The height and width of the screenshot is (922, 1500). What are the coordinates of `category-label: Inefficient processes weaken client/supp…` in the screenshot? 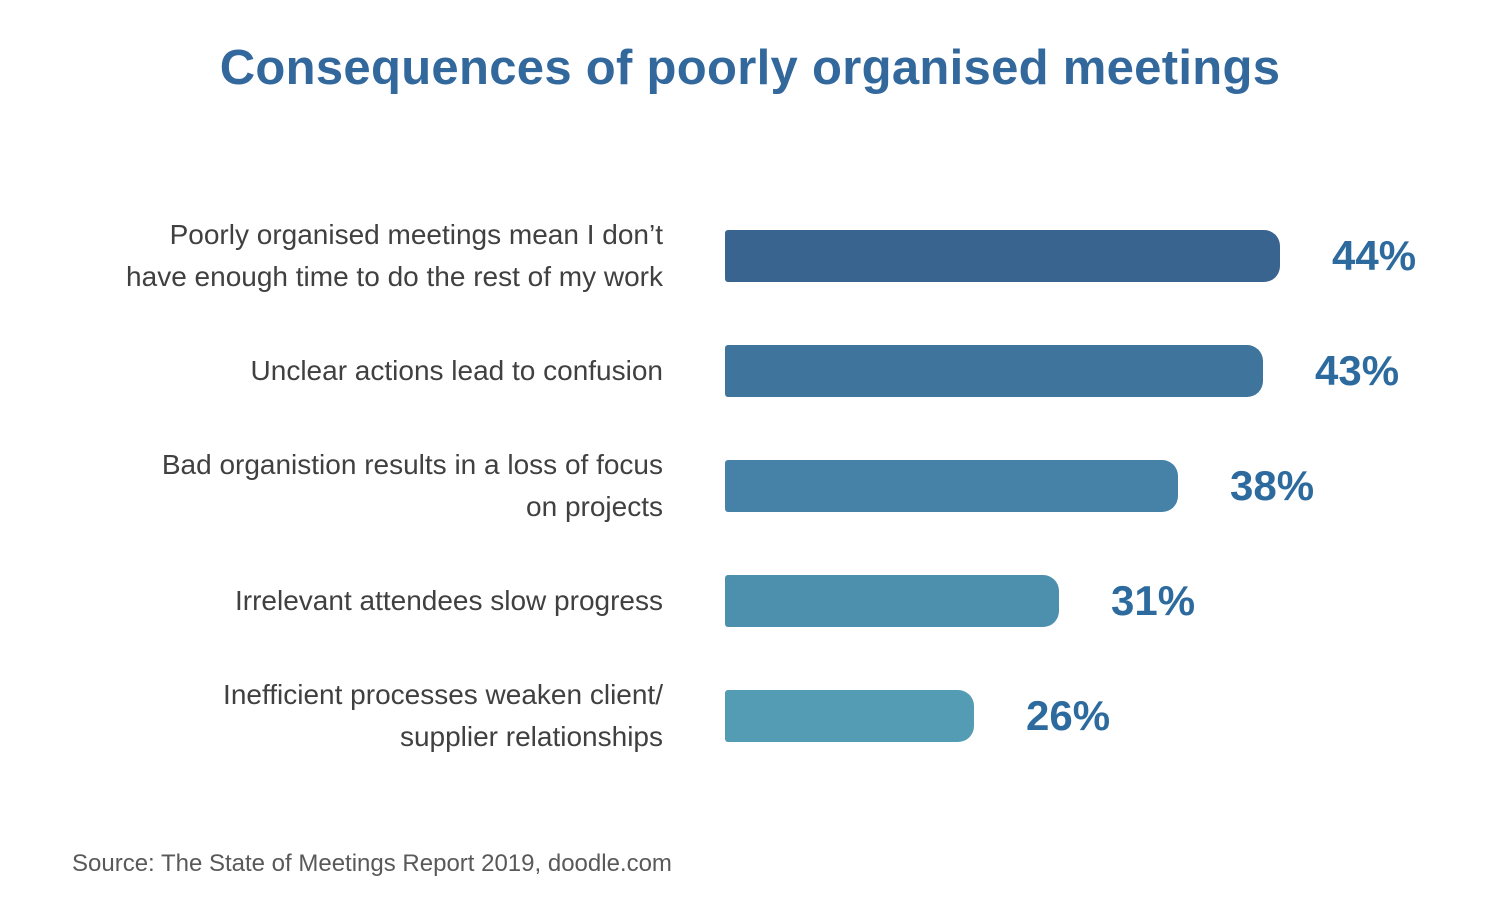 It's located at (443, 715).